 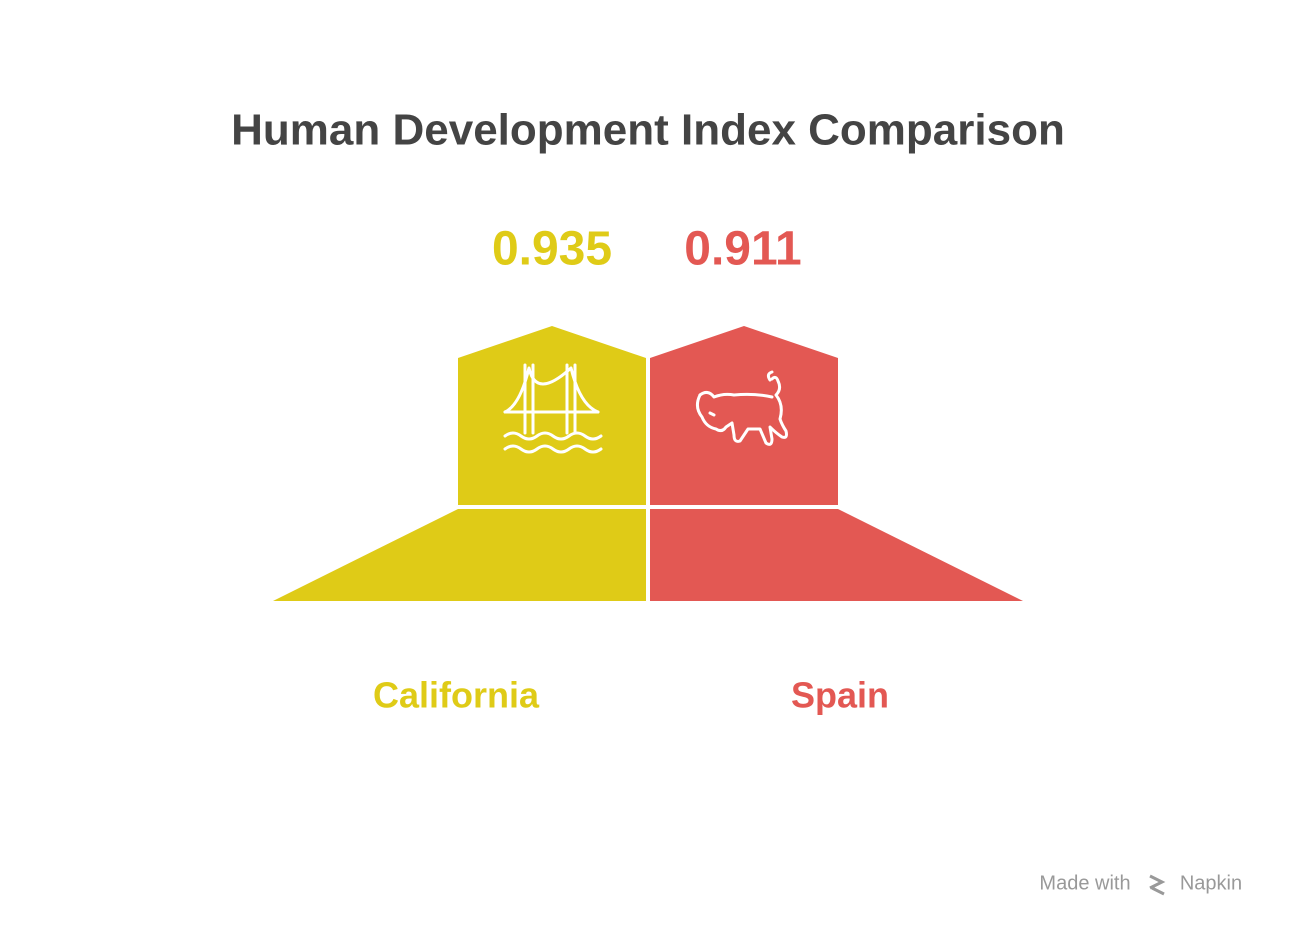 What do you see at coordinates (1157, 885) in the screenshot?
I see `napkin-logo` at bounding box center [1157, 885].